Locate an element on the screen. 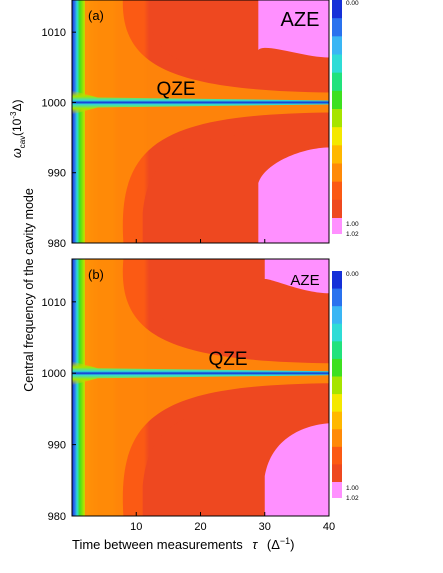  omega-axis-unit: (10-3Δ) is located at coordinates (16, 118).